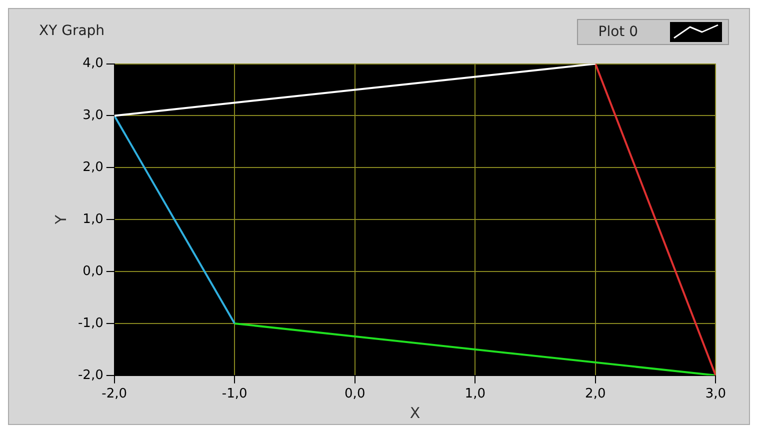 This screenshot has height=439, width=767. Describe the element at coordinates (61, 220) in the screenshot. I see `y-axis-title: Y` at that location.